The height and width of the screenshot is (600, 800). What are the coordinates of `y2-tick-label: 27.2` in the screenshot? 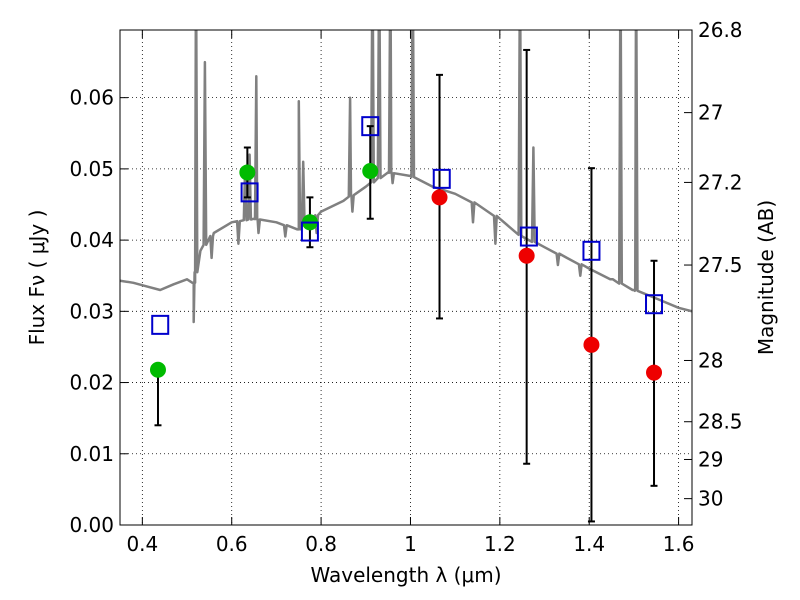 It's located at (720, 182).